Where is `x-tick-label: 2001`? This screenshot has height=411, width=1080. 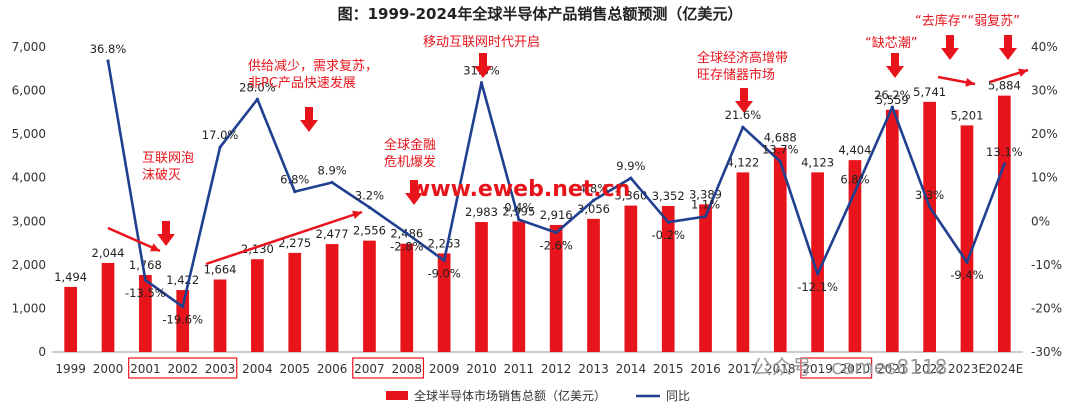
x-tick-label: 2001 is located at coordinates (145, 369).